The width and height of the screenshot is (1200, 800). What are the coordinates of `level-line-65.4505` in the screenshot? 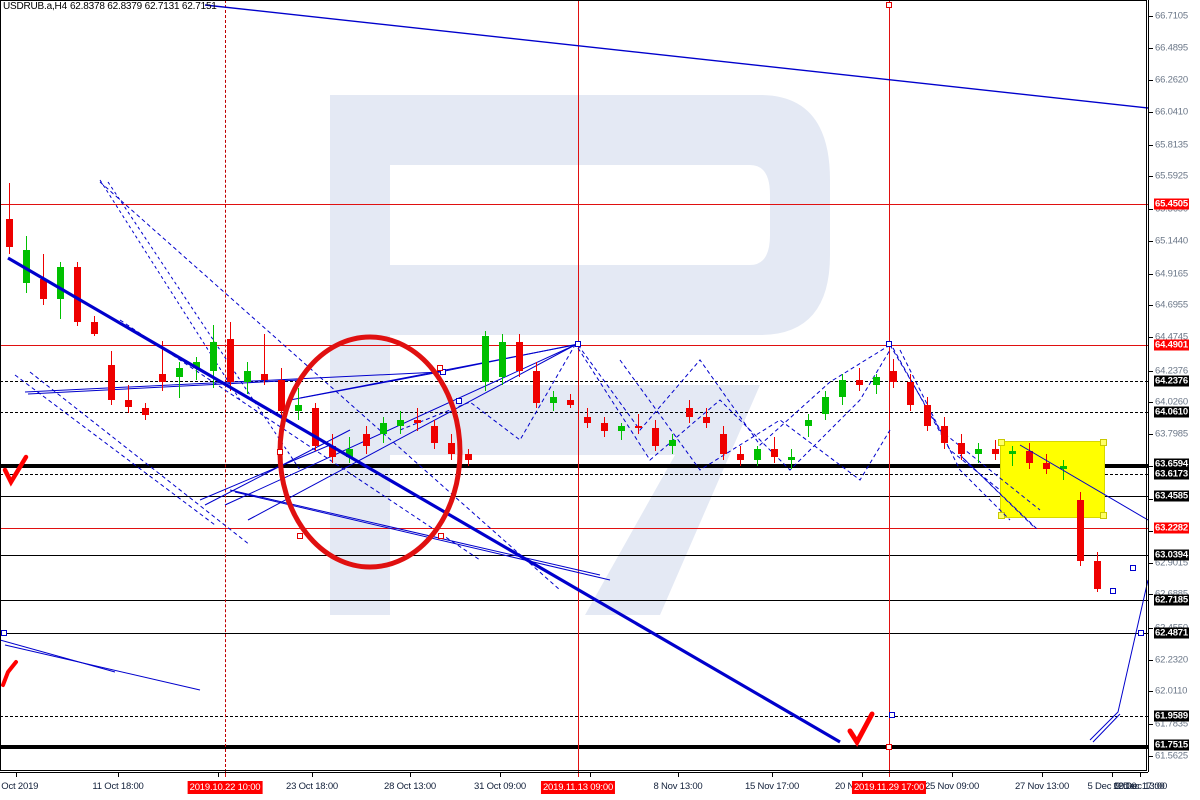 It's located at (574, 204).